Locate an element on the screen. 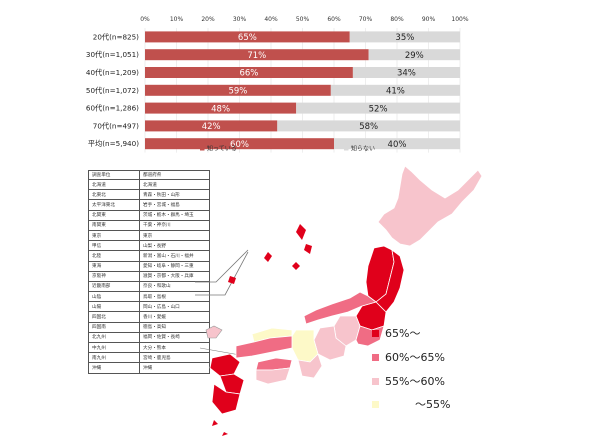  island-d is located at coordinates (232, 280).